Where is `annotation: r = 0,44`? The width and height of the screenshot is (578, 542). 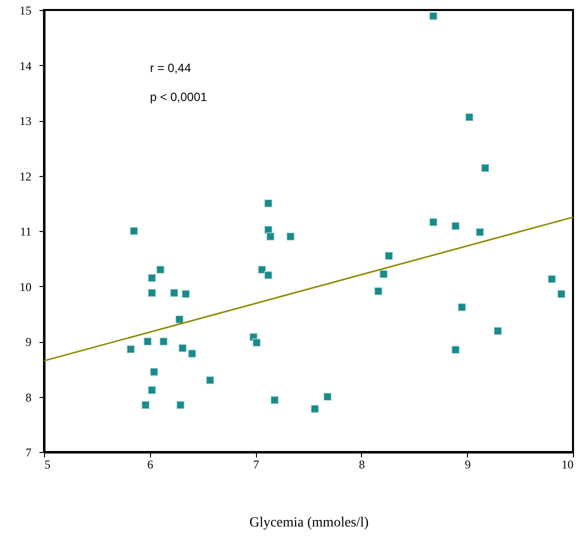
annotation: r = 0,44 is located at coordinates (171, 68).